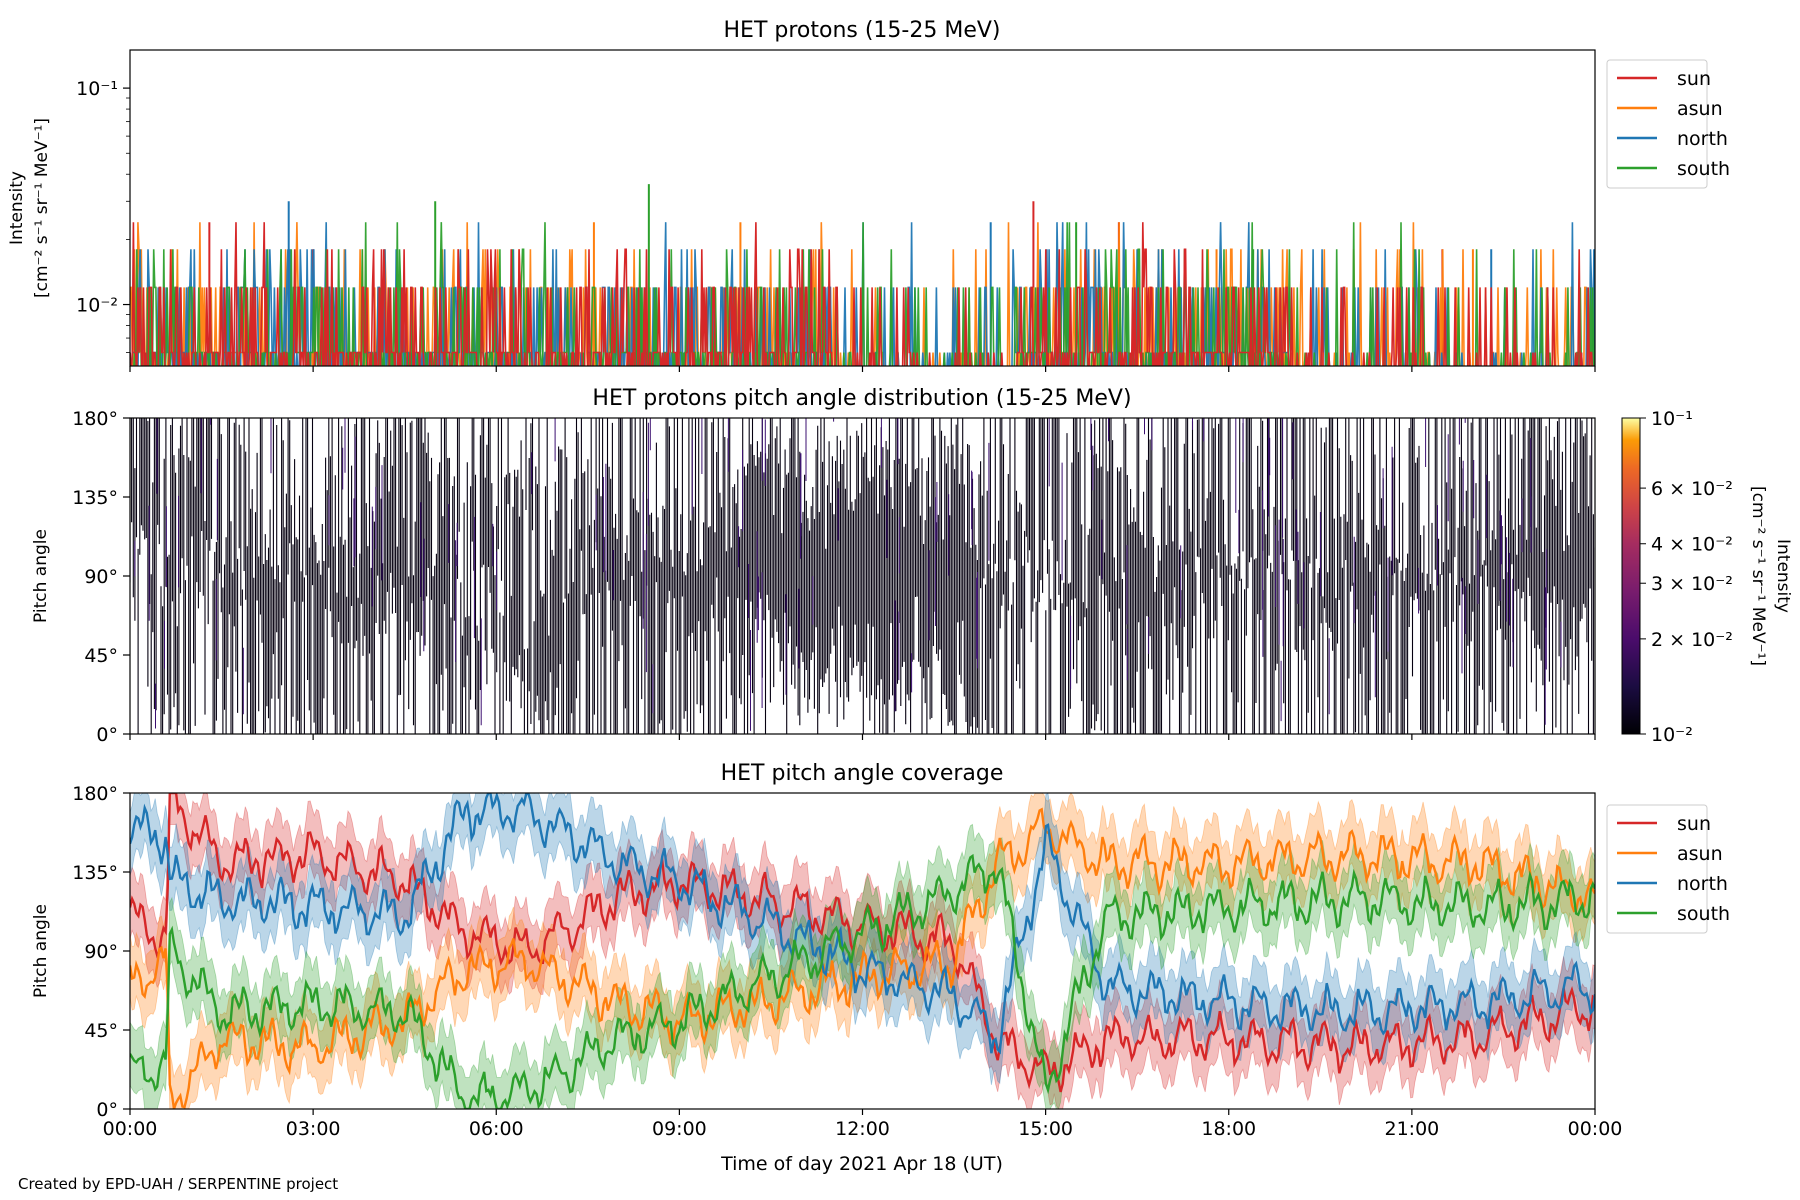  What do you see at coordinates (17, 208) in the screenshot?
I see `panel1-ylabel-line1: Intensity` at bounding box center [17, 208].